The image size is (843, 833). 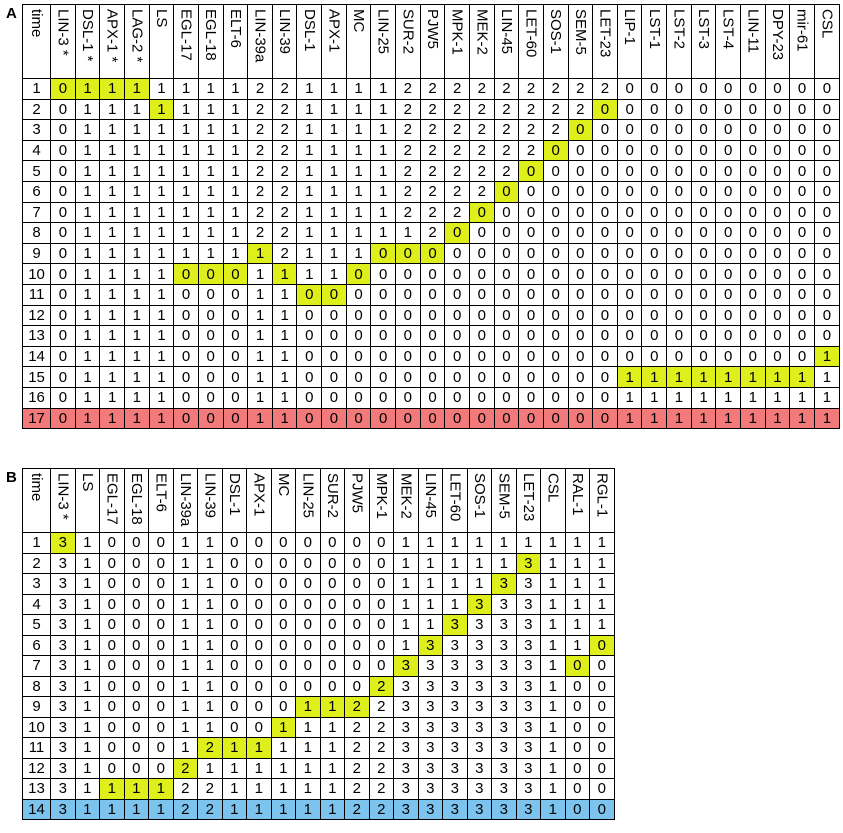 I want to click on column-header-label: DPY-23, so click(x=777, y=35).